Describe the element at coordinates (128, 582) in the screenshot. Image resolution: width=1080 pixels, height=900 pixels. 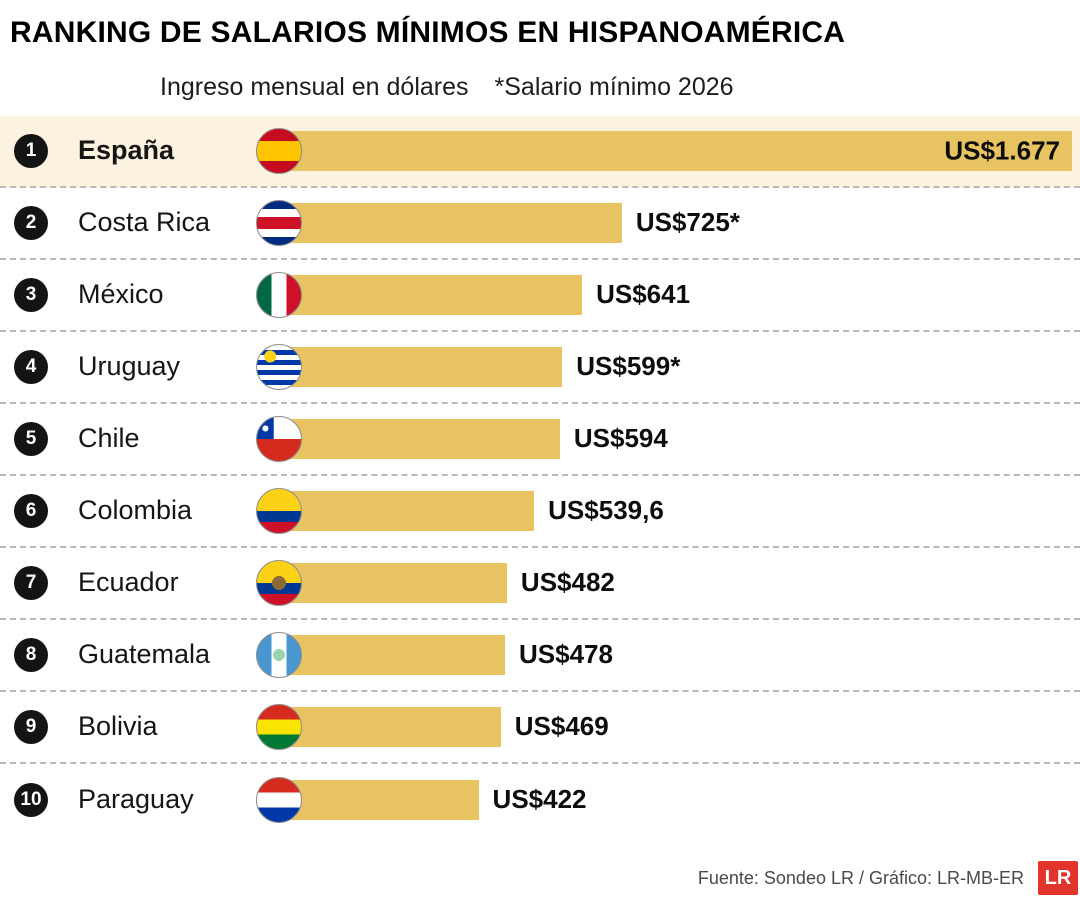
I see `country-label: Ecuador` at that location.